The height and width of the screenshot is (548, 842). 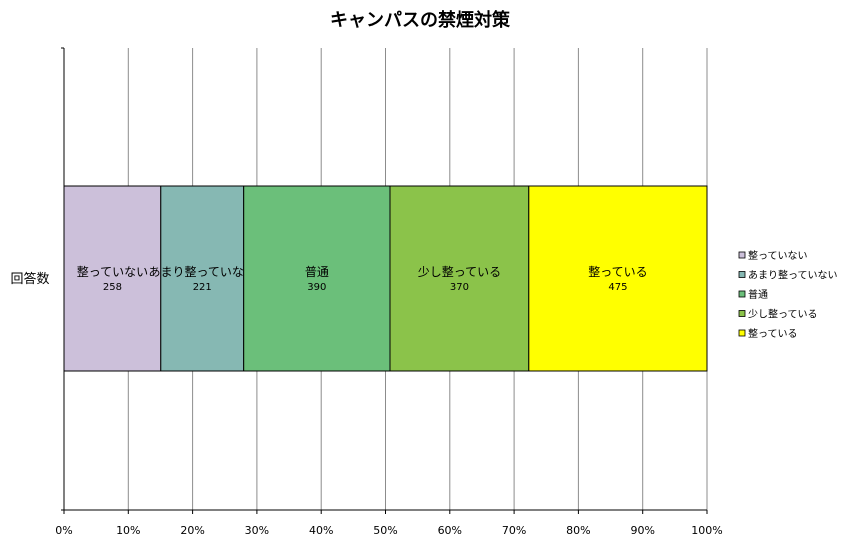 What do you see at coordinates (514, 530) in the screenshot?
I see `x-tick-label: 70%` at bounding box center [514, 530].